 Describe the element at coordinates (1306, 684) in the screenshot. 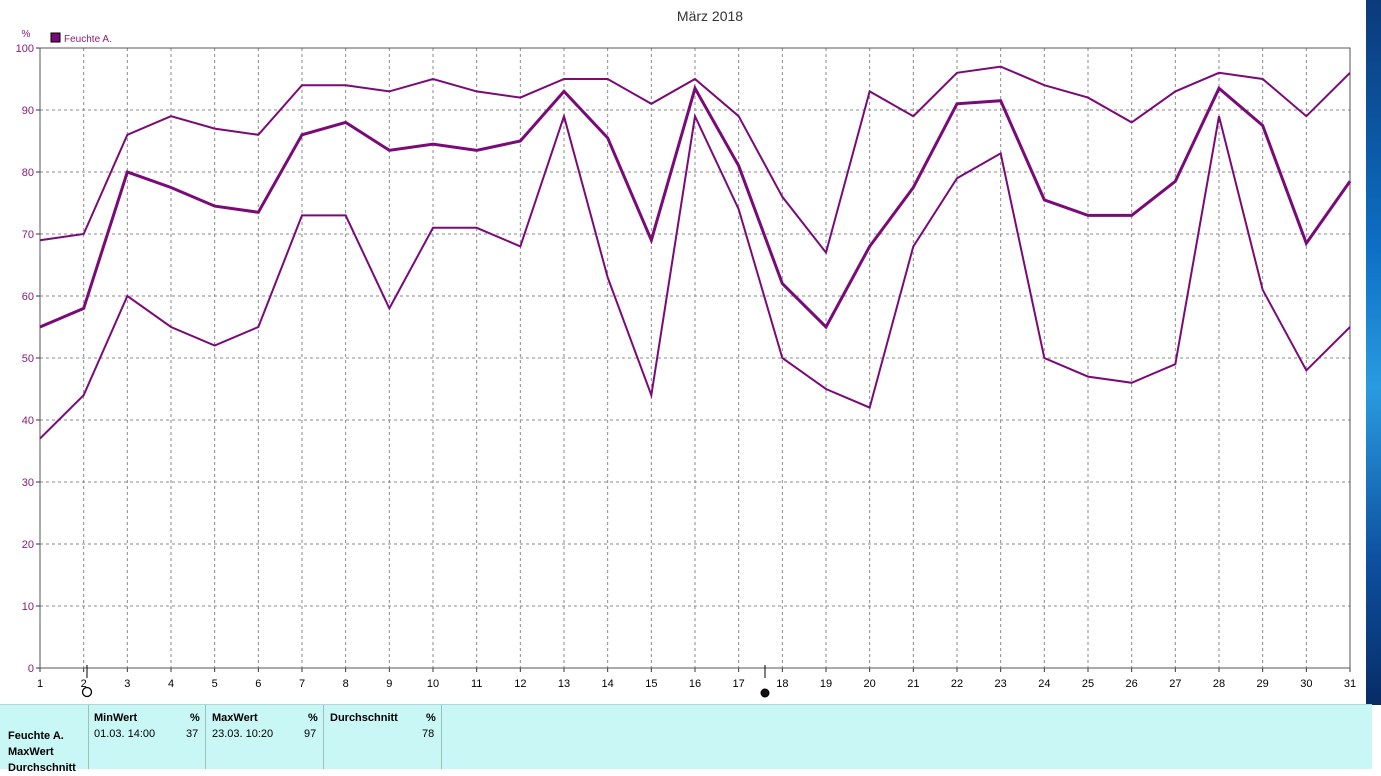

I see `x-tick-label: 30` at that location.